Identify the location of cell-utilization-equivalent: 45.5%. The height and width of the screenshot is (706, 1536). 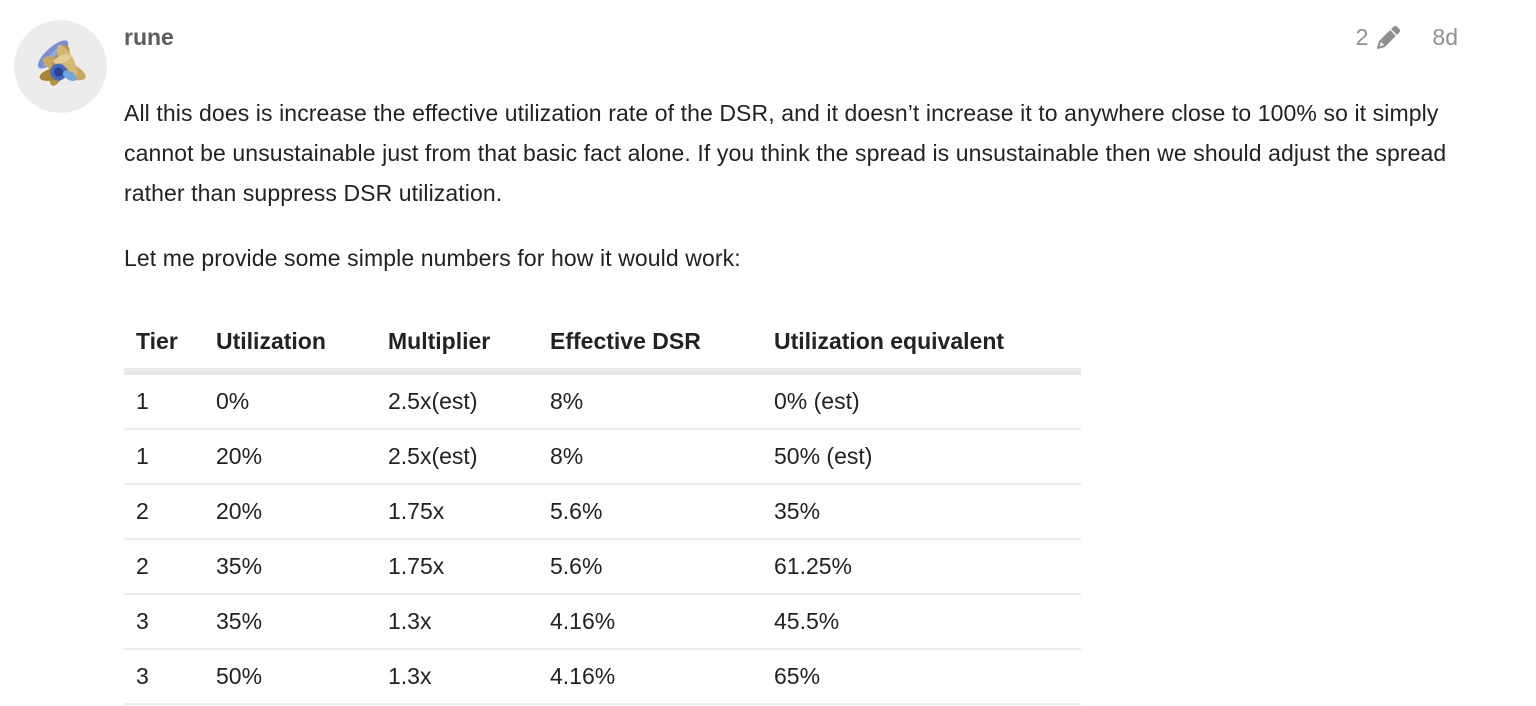
(921, 622).